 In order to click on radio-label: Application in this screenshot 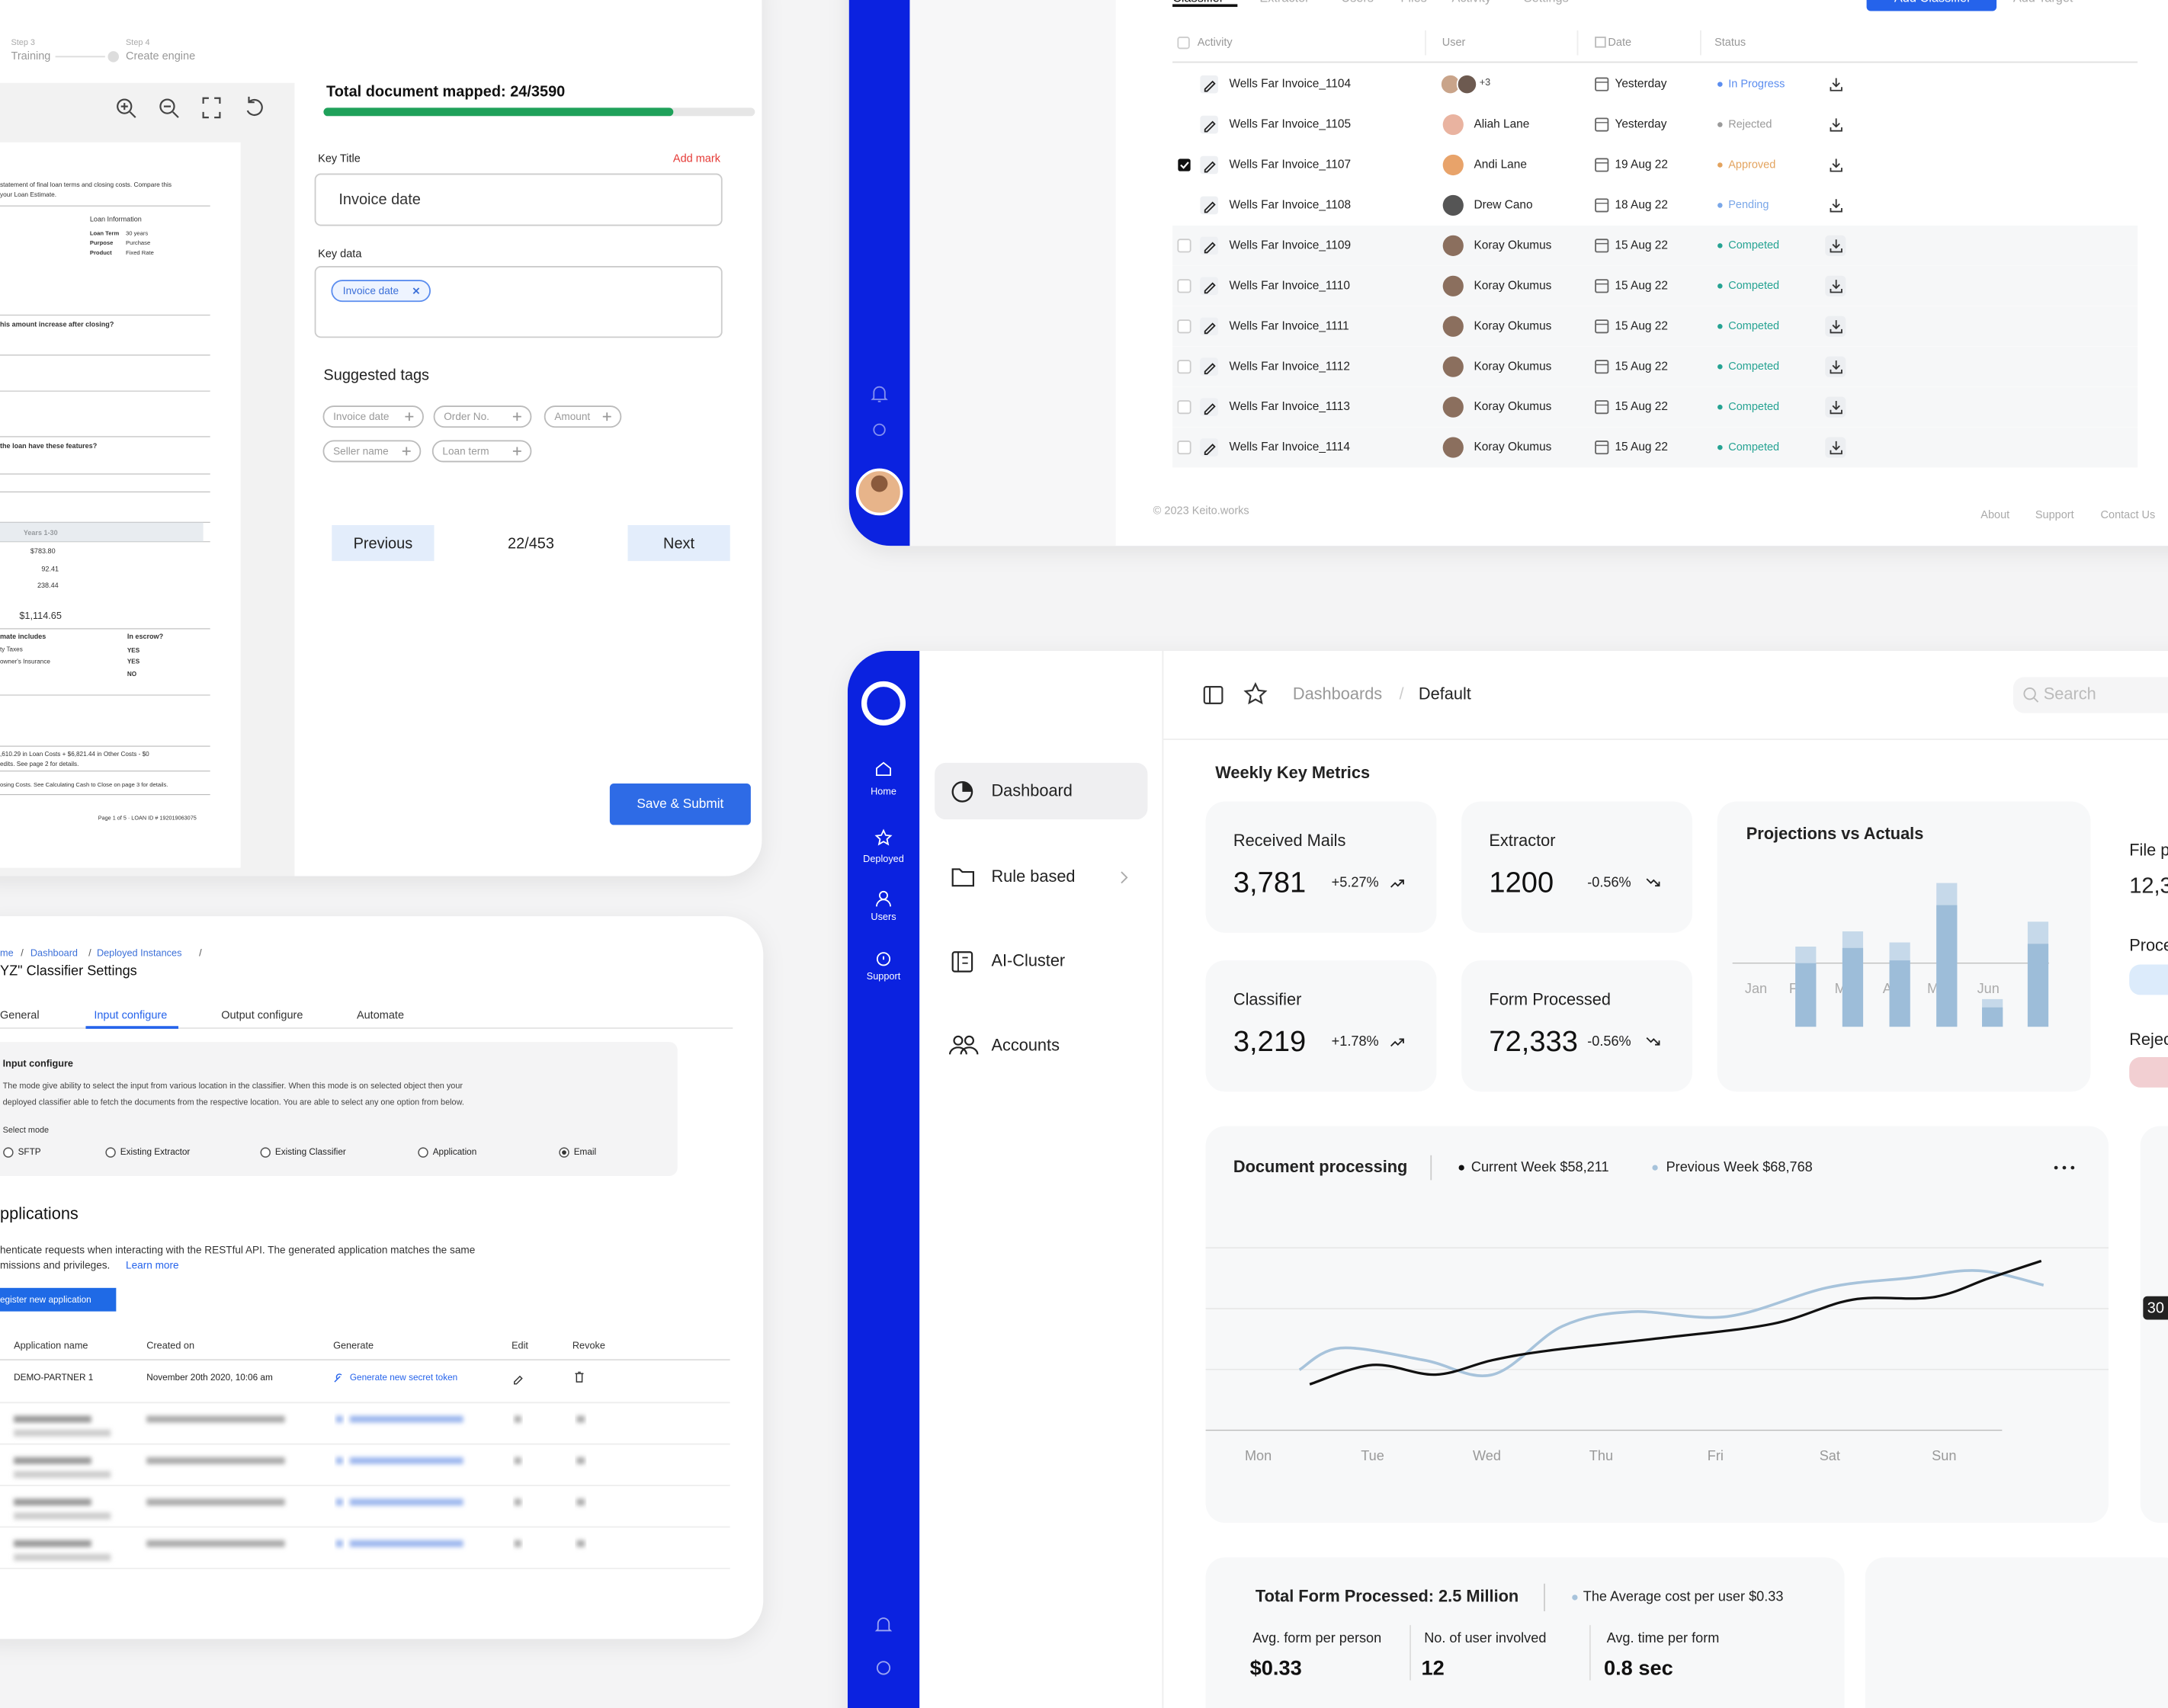, I will do `click(455, 1152)`.